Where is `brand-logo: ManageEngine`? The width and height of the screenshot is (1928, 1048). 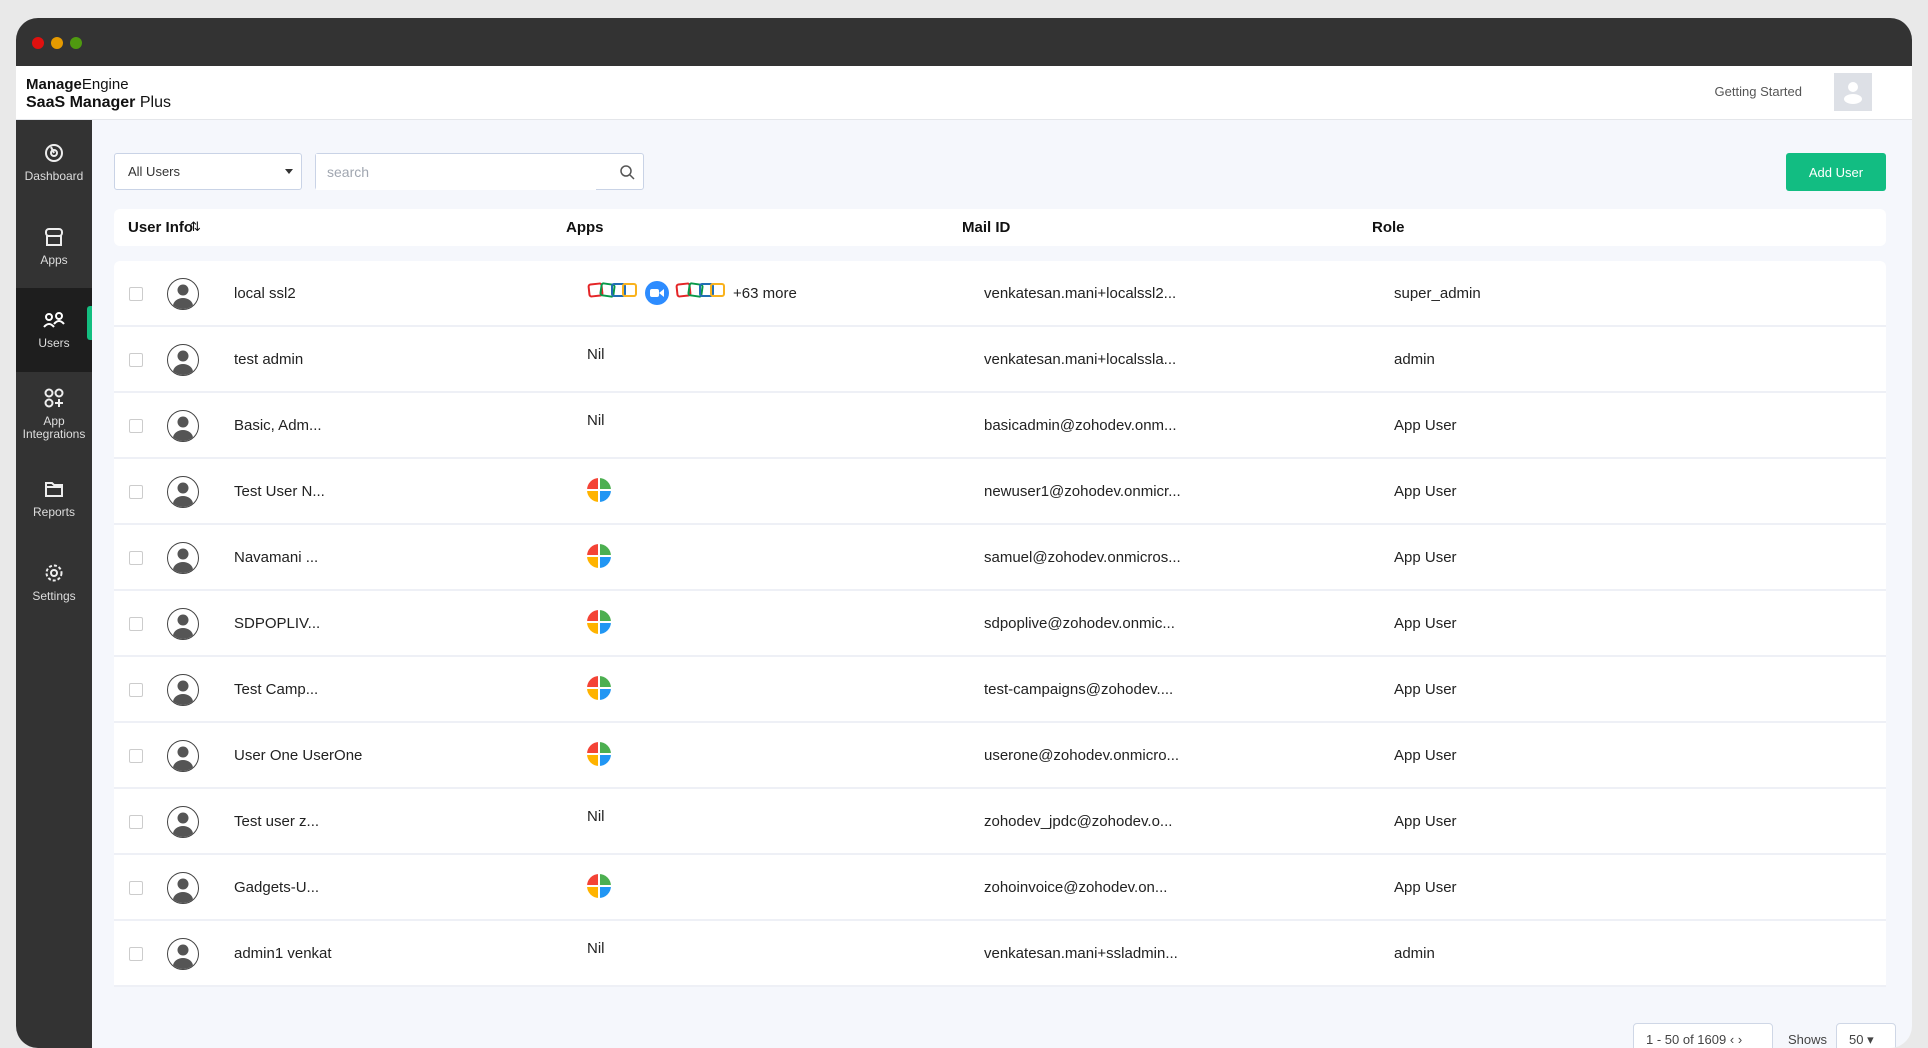
brand-logo: ManageEngine is located at coordinates (77, 84).